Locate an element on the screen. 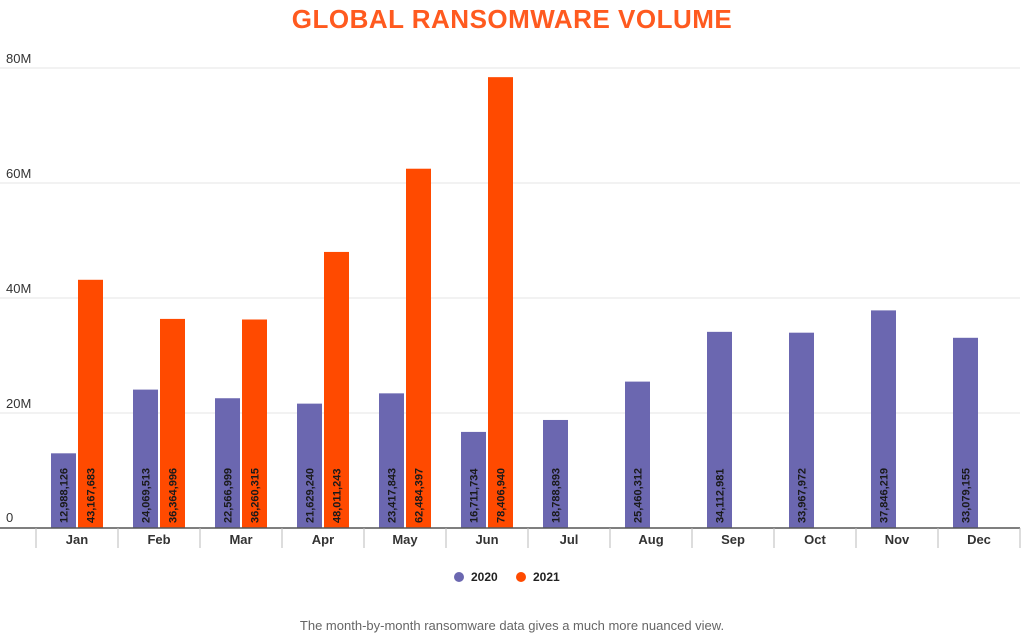 The width and height of the screenshot is (1024, 636). y-tick-label: 0 is located at coordinates (9, 517).